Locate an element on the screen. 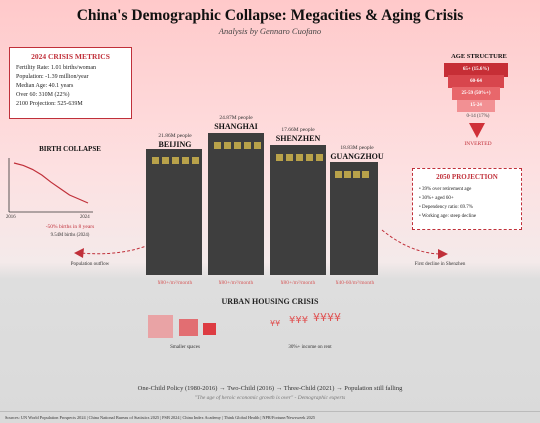  building-guangzhou is located at coordinates (354, 218).